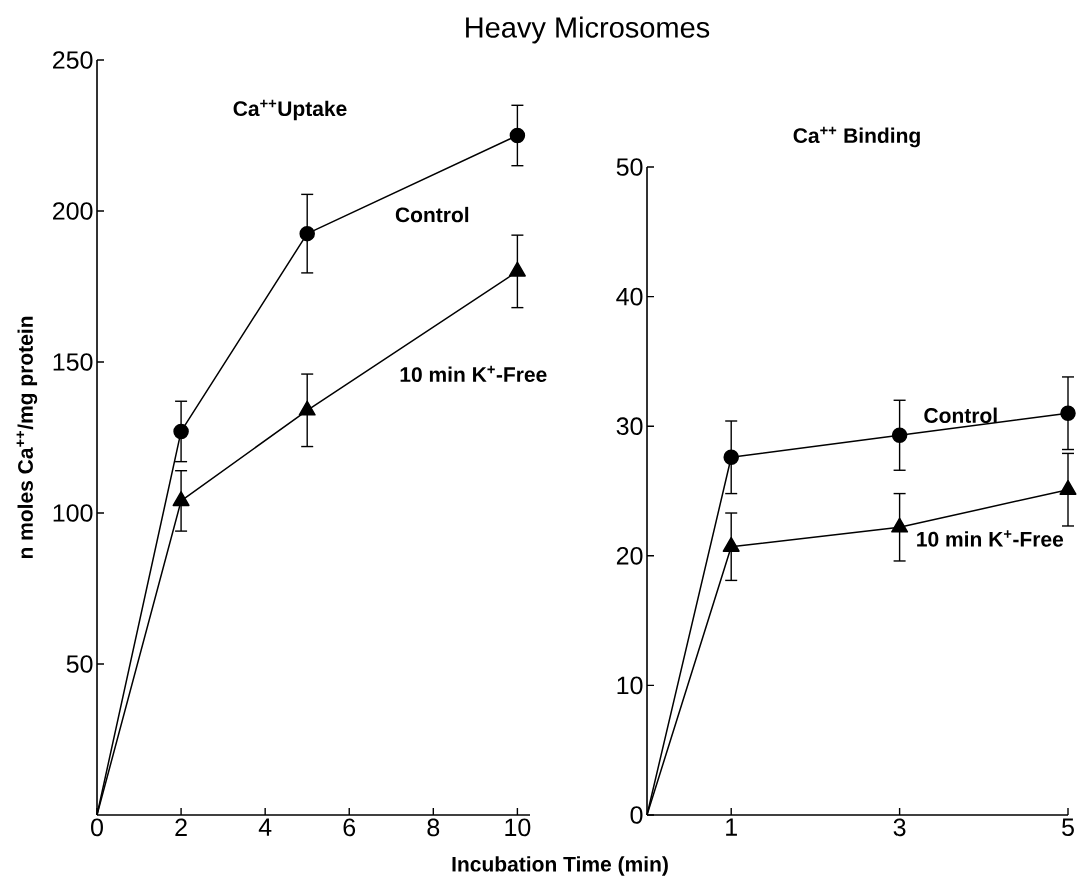  What do you see at coordinates (73, 211) in the screenshot?
I see `y-tick-label: 200` at bounding box center [73, 211].